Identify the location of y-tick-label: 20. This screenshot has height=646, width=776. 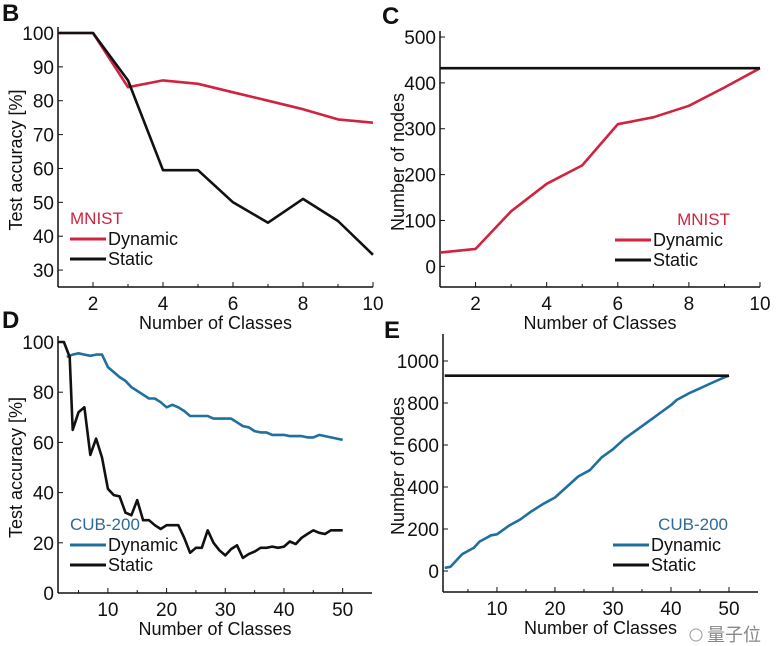
(43, 544).